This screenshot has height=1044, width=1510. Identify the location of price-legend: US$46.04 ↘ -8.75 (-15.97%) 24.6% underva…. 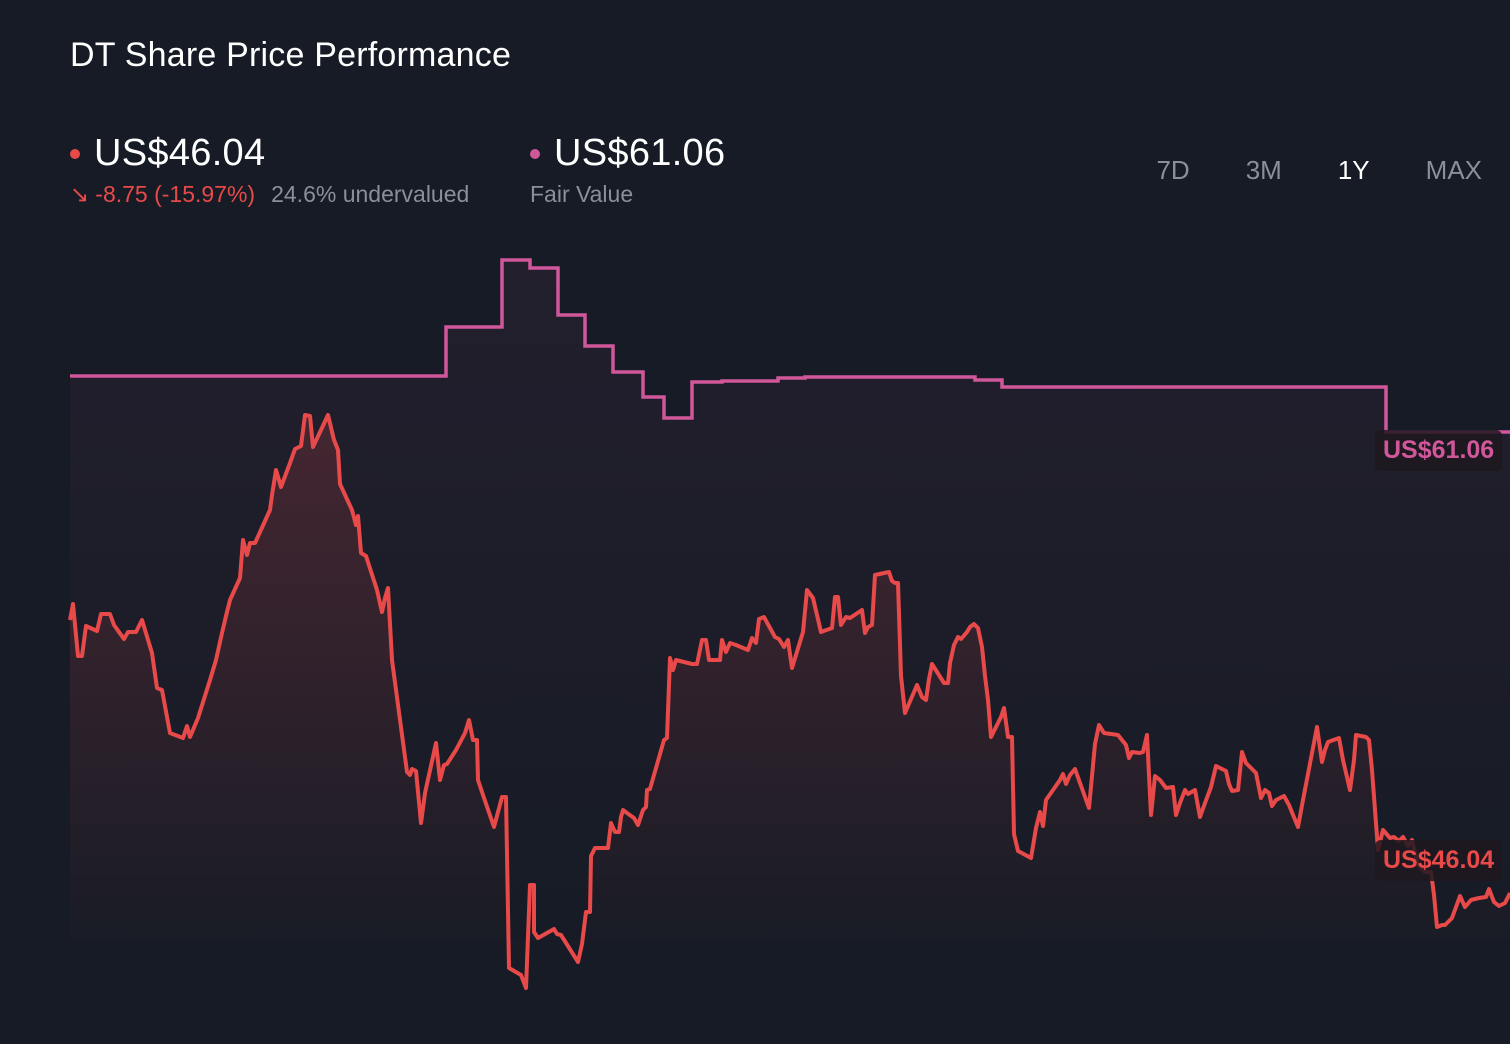
(269, 170).